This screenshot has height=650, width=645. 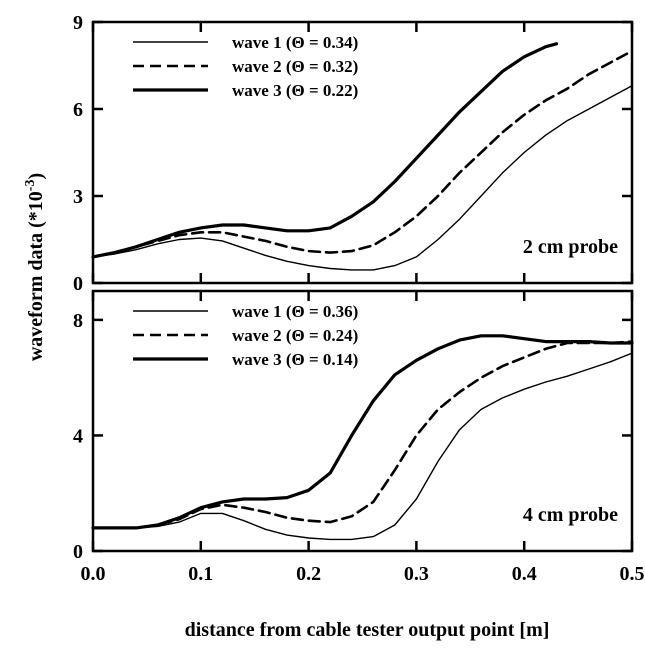 I want to click on y-tick-label: 6, so click(x=78, y=110).